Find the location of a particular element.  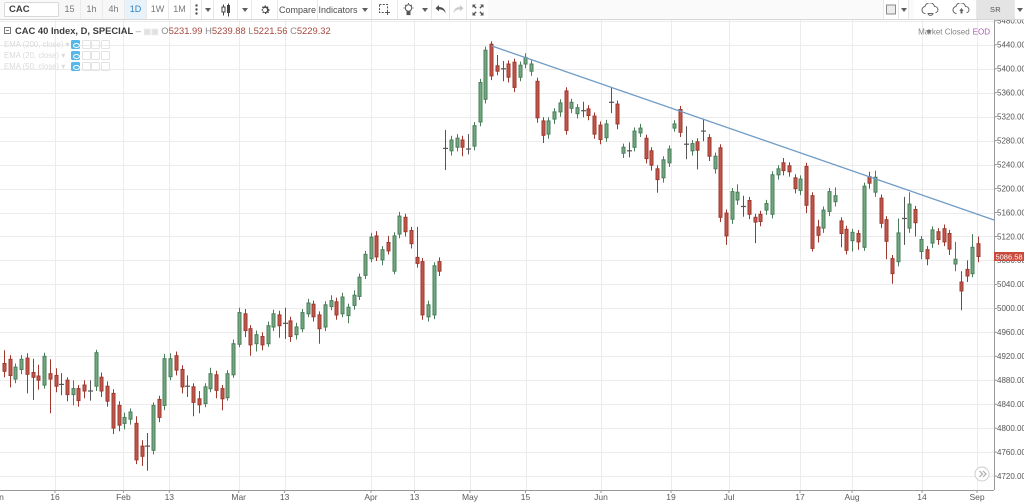

svg-text: 5440.00 is located at coordinates (1010, 45).